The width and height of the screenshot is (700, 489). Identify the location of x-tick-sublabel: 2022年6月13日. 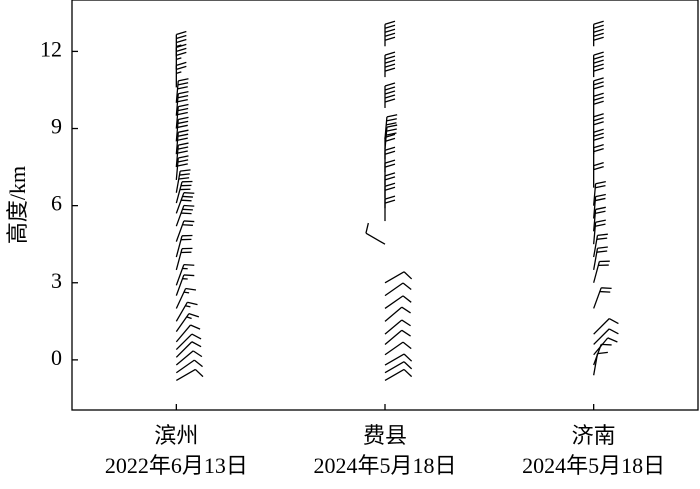
(176, 465).